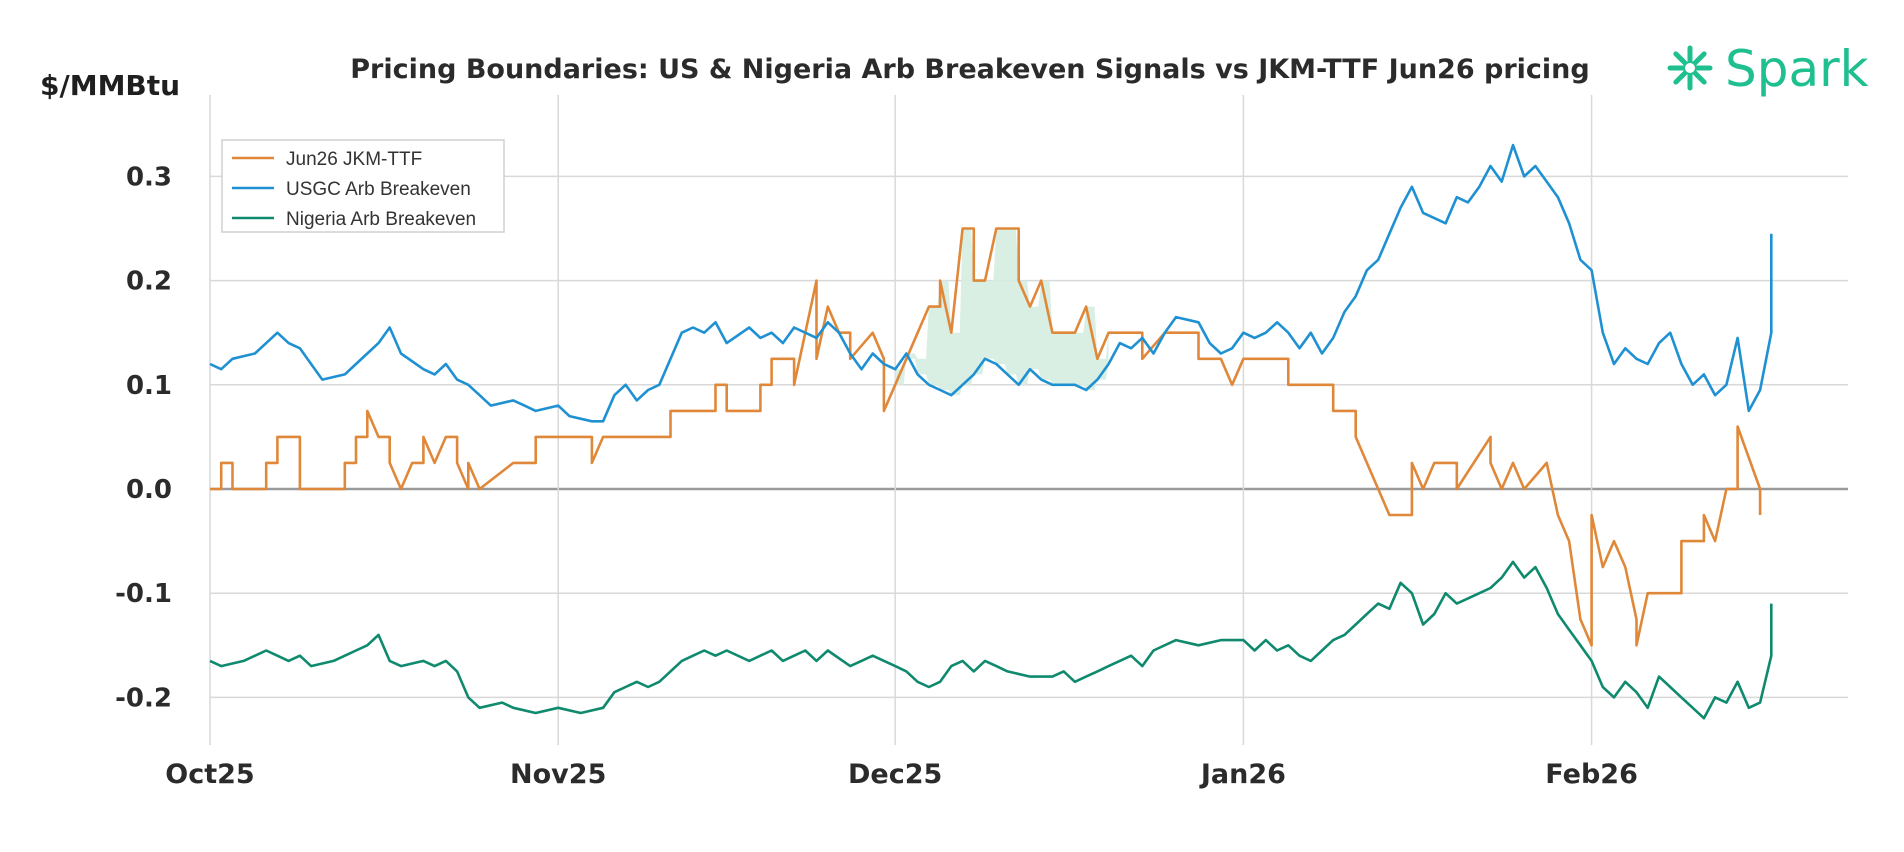 The height and width of the screenshot is (852, 1904). I want to click on legend-item: Jun26 JKM-TTF, so click(327, 159).